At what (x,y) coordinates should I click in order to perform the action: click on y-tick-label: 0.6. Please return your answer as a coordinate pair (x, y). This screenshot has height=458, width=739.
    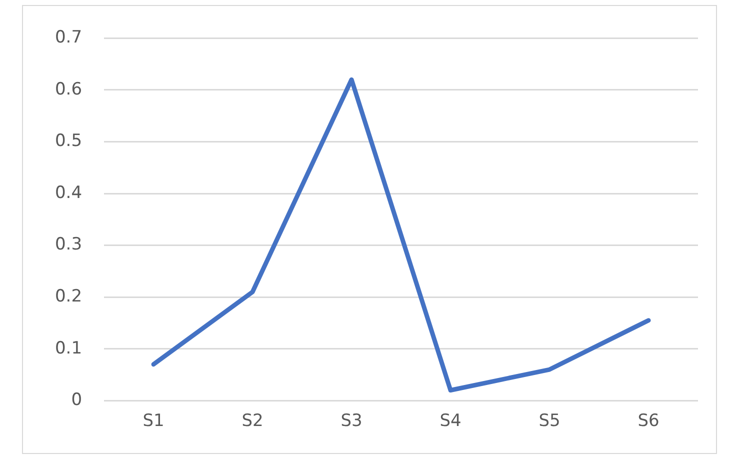
    Looking at the image, I should click on (68, 89).